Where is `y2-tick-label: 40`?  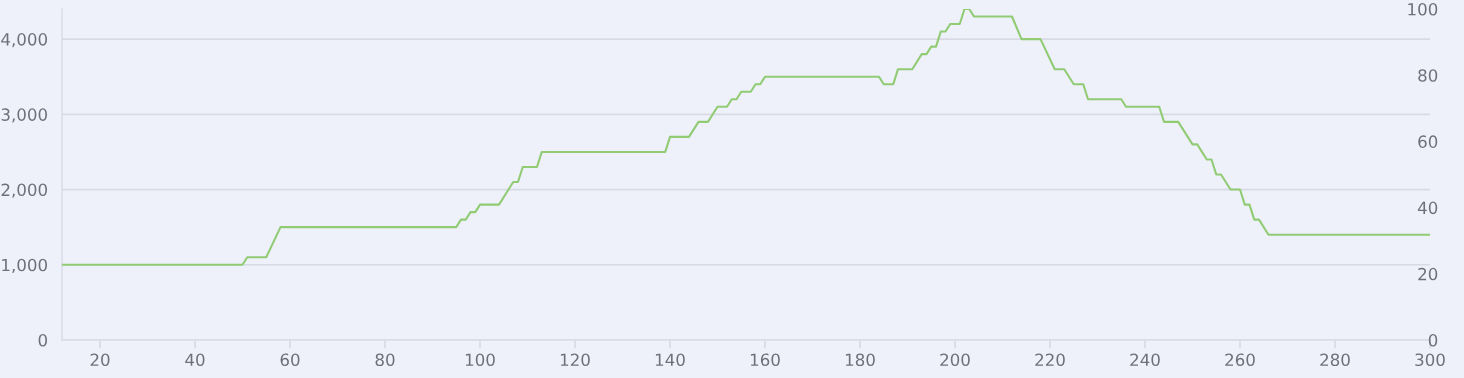 y2-tick-label: 40 is located at coordinates (1427, 208).